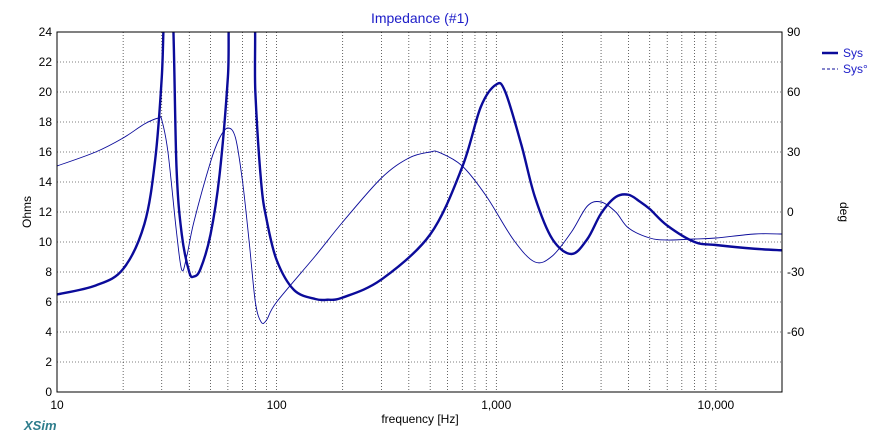 This screenshot has height=444, width=891. Describe the element at coordinates (794, 152) in the screenshot. I see `y2-tick-label: 30` at that location.